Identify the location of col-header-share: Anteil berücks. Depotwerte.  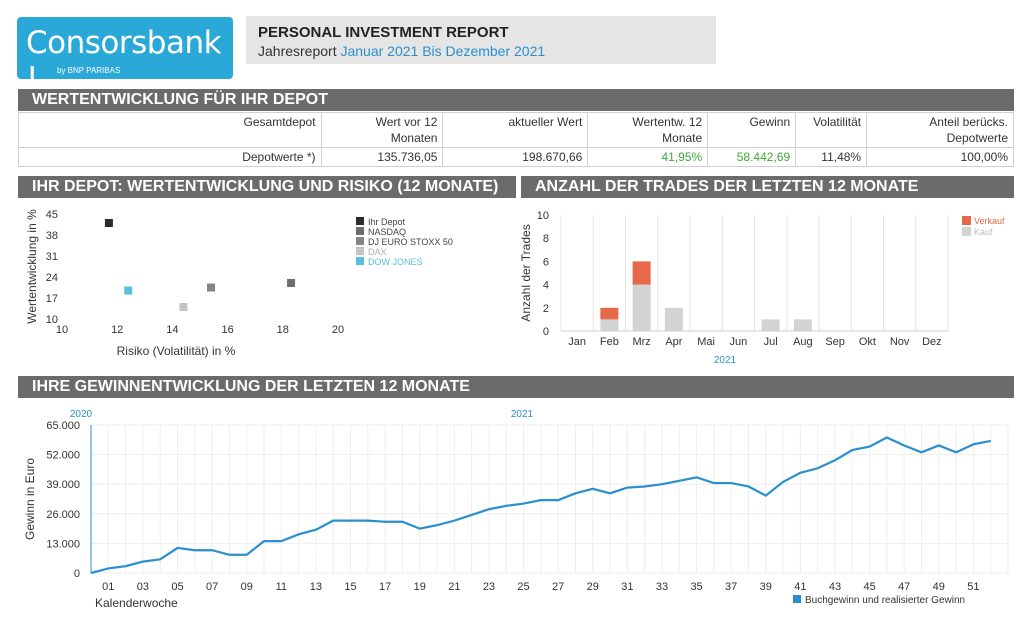
(940, 130).